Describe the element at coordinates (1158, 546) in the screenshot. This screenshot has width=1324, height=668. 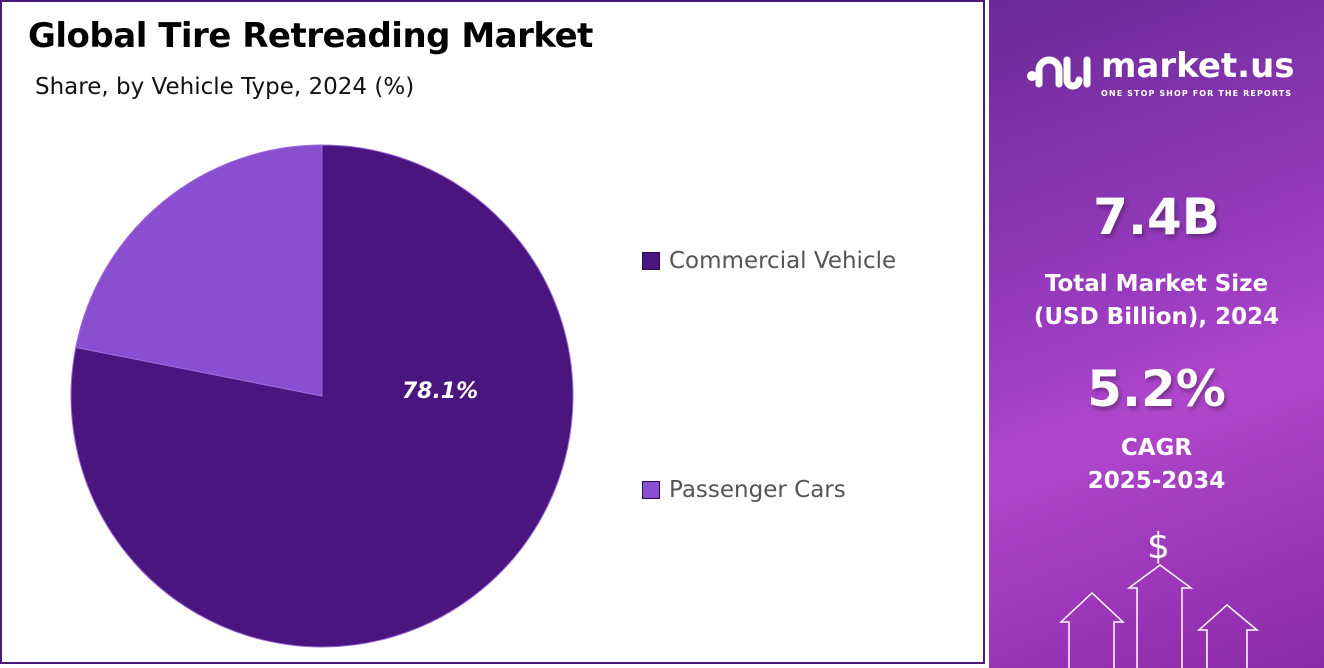
I see `dollar-sign-icon: $` at that location.